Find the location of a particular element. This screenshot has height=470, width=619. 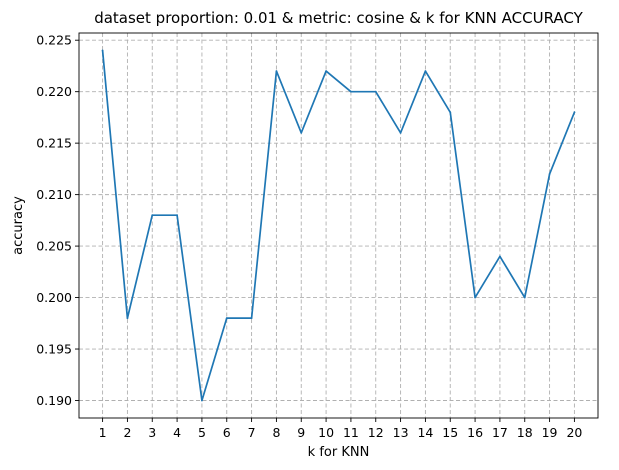

x-tick-label: 6 is located at coordinates (227, 432).